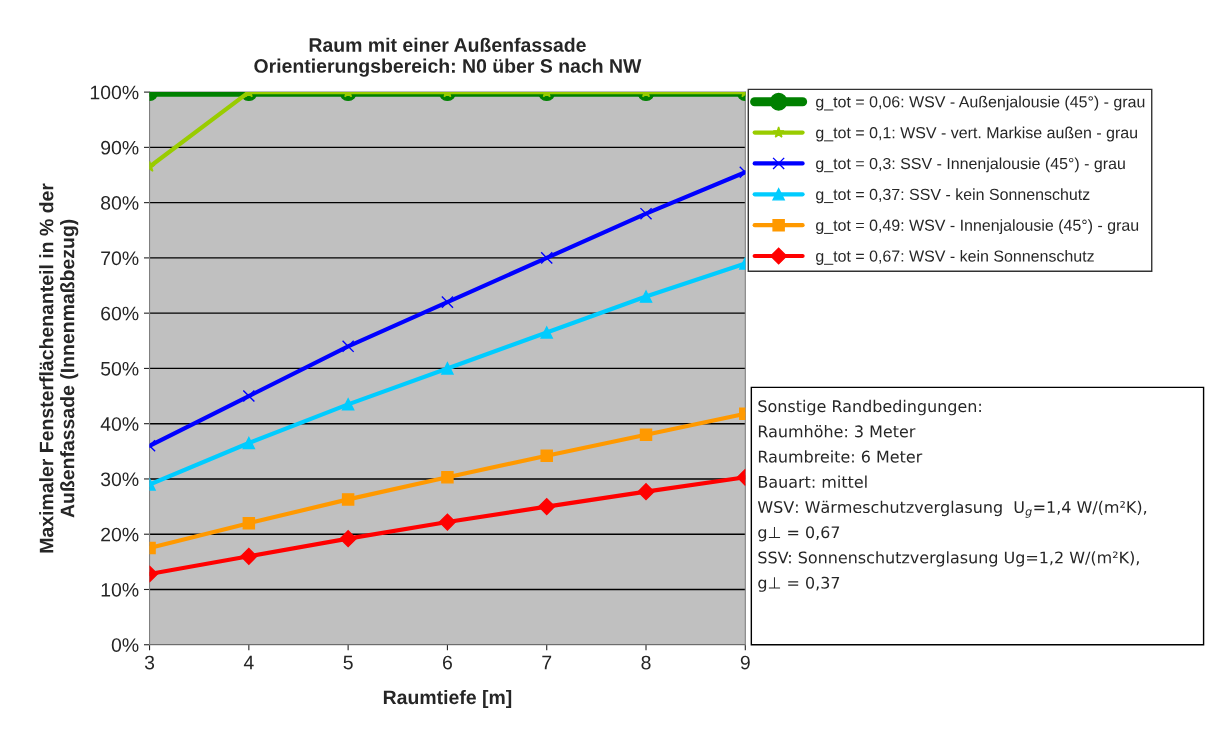 The image size is (1206, 731). What do you see at coordinates (119, 479) in the screenshot?
I see `y-tick-label: 30%` at bounding box center [119, 479].